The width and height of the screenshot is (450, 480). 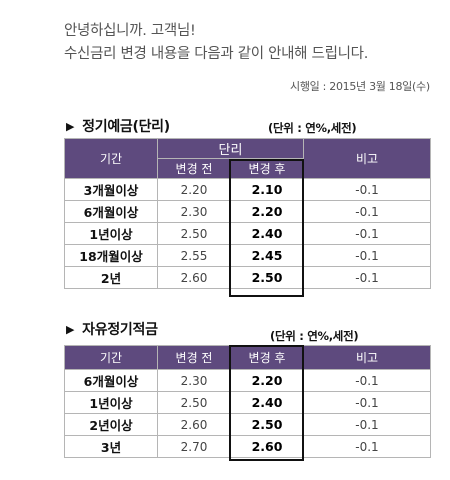 I want to click on greeting-line-2: 수신금리 변경 내용을 다음과 같이 안내해 드립니다., so click(x=216, y=54).